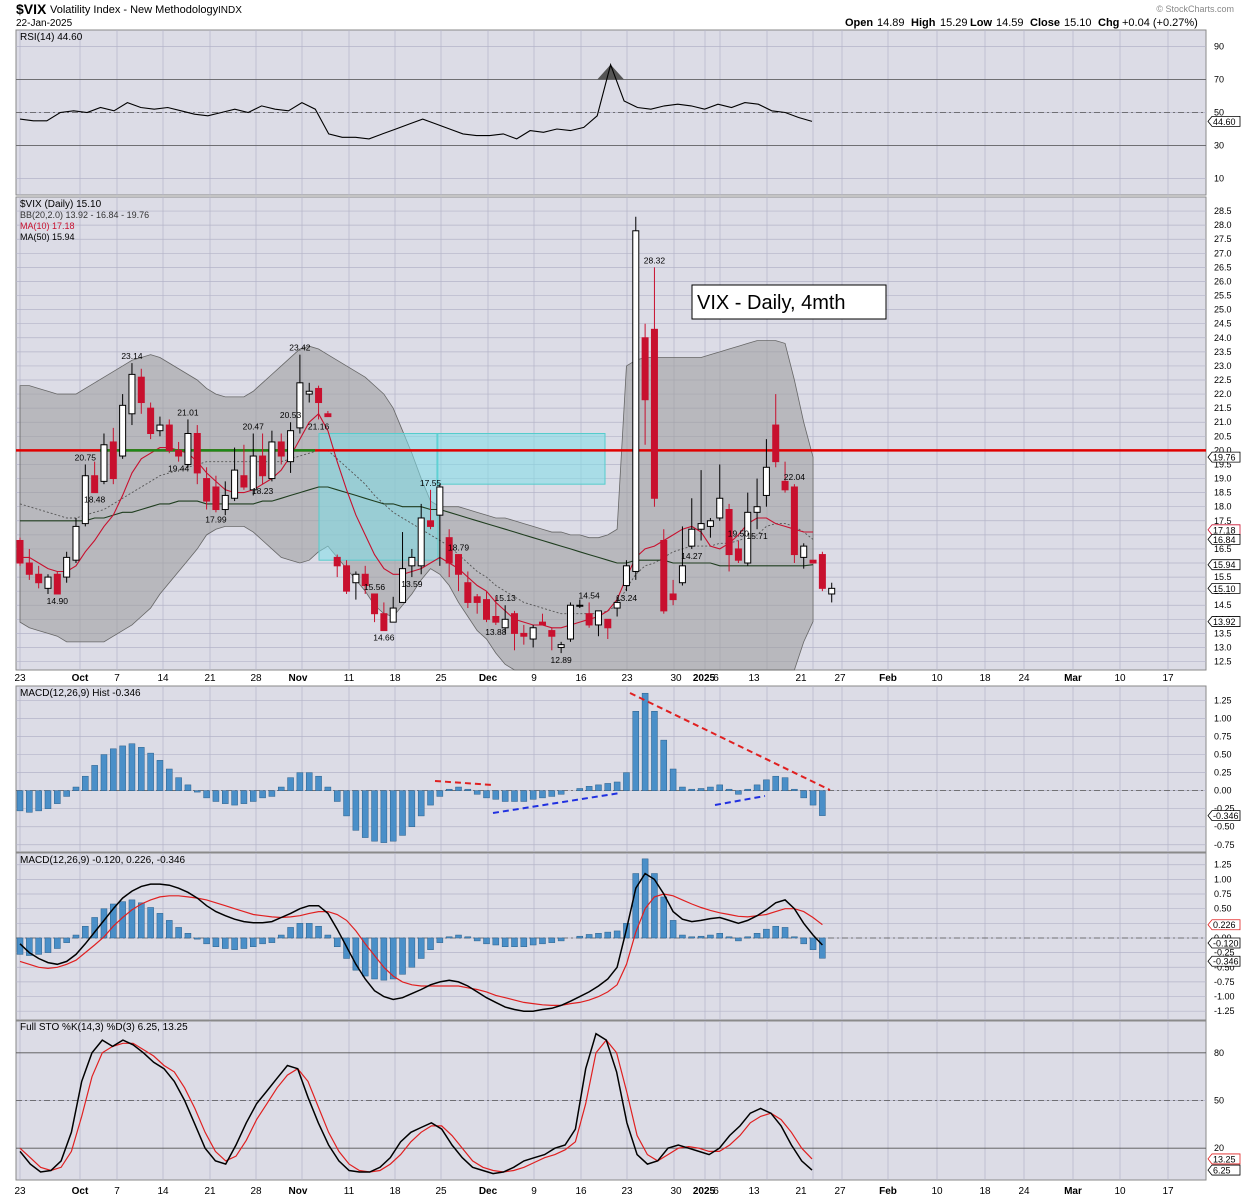  What do you see at coordinates (1224, 458) in the screenshot?
I see `last-value-label: 19.76` at bounding box center [1224, 458].